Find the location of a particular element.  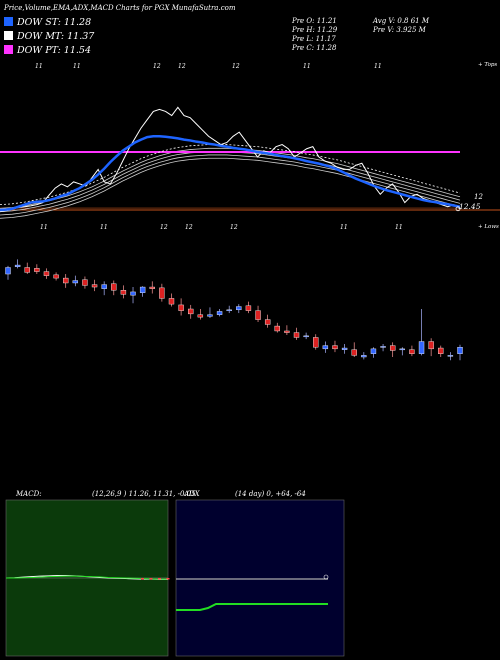

prev-low: Pre L: 11.17 is located at coordinates (314, 39).